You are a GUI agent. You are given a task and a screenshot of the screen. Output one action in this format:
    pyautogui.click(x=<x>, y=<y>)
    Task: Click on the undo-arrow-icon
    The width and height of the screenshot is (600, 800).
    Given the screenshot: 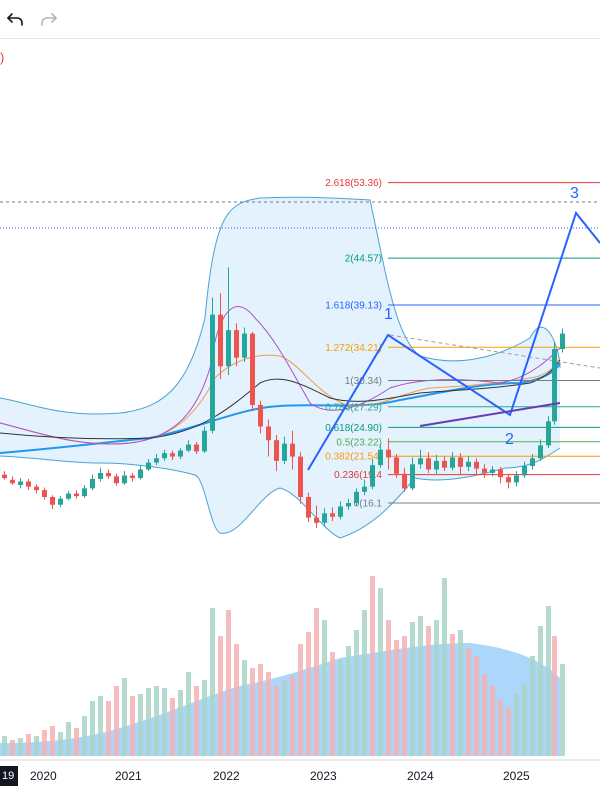 What is the action you would take?
    pyautogui.click(x=15, y=19)
    